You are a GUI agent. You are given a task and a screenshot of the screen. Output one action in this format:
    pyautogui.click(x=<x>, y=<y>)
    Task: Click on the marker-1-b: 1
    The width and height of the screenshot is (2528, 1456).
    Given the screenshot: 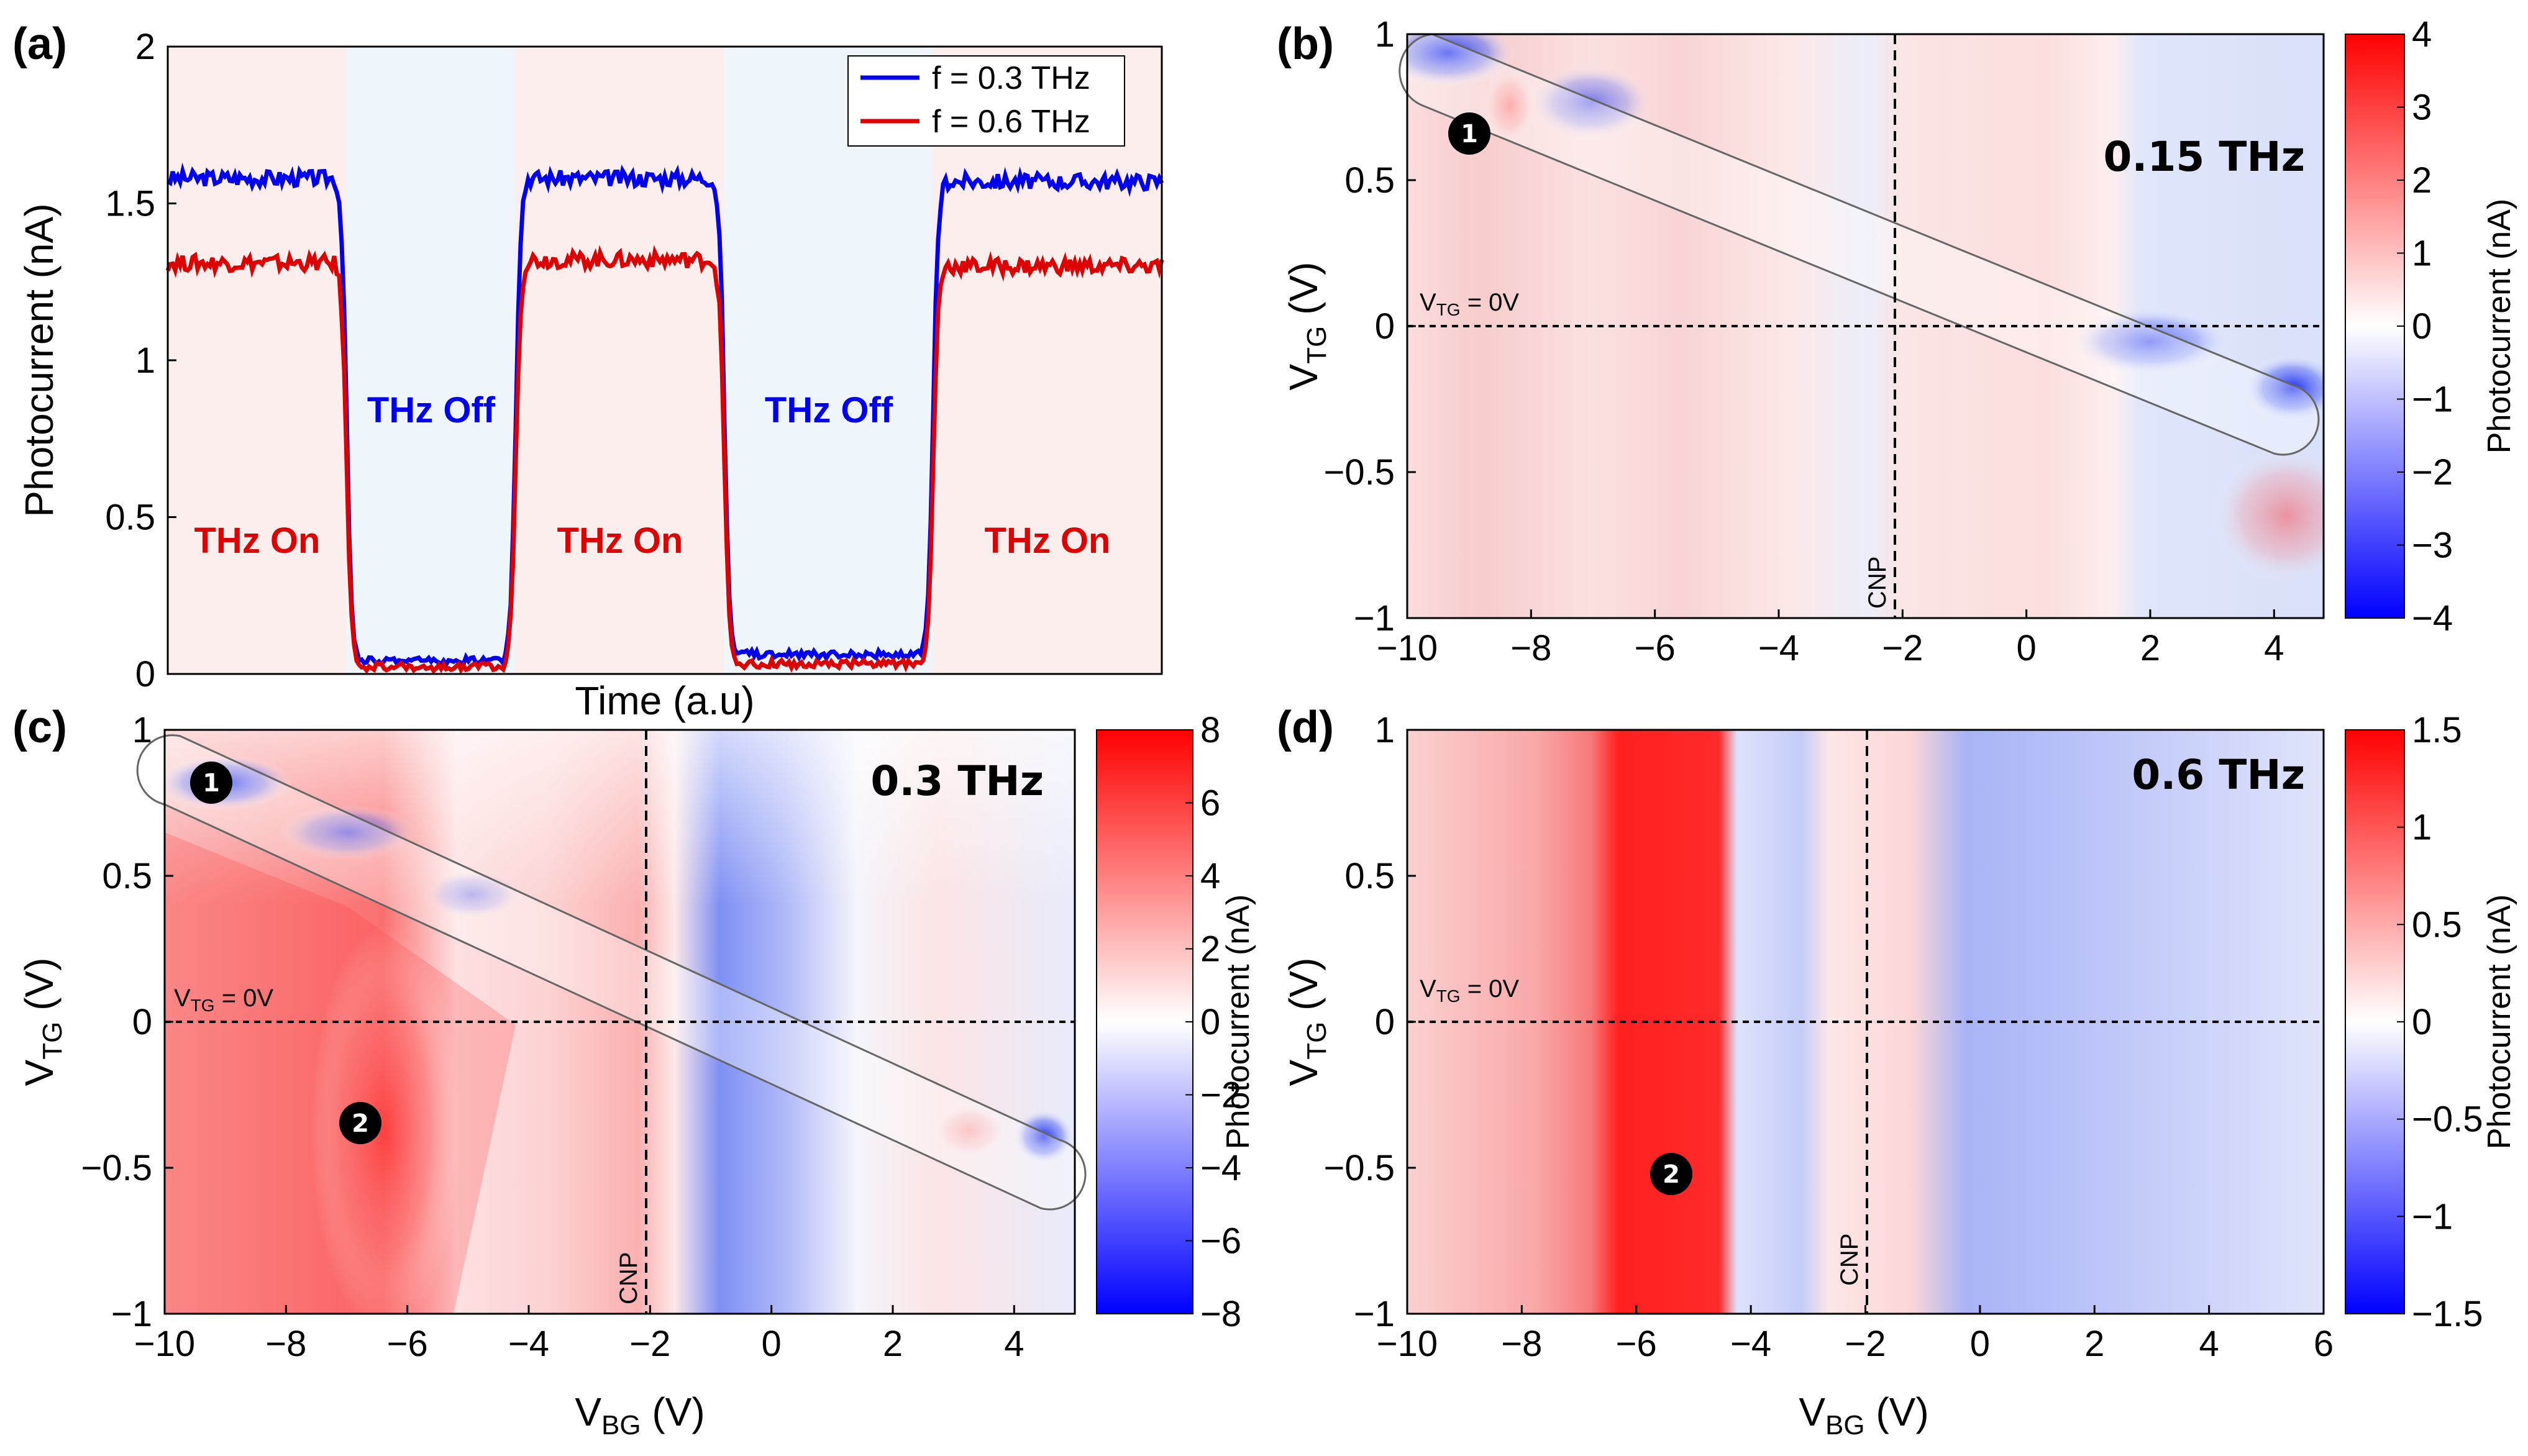 What is the action you would take?
    pyautogui.click(x=1469, y=133)
    